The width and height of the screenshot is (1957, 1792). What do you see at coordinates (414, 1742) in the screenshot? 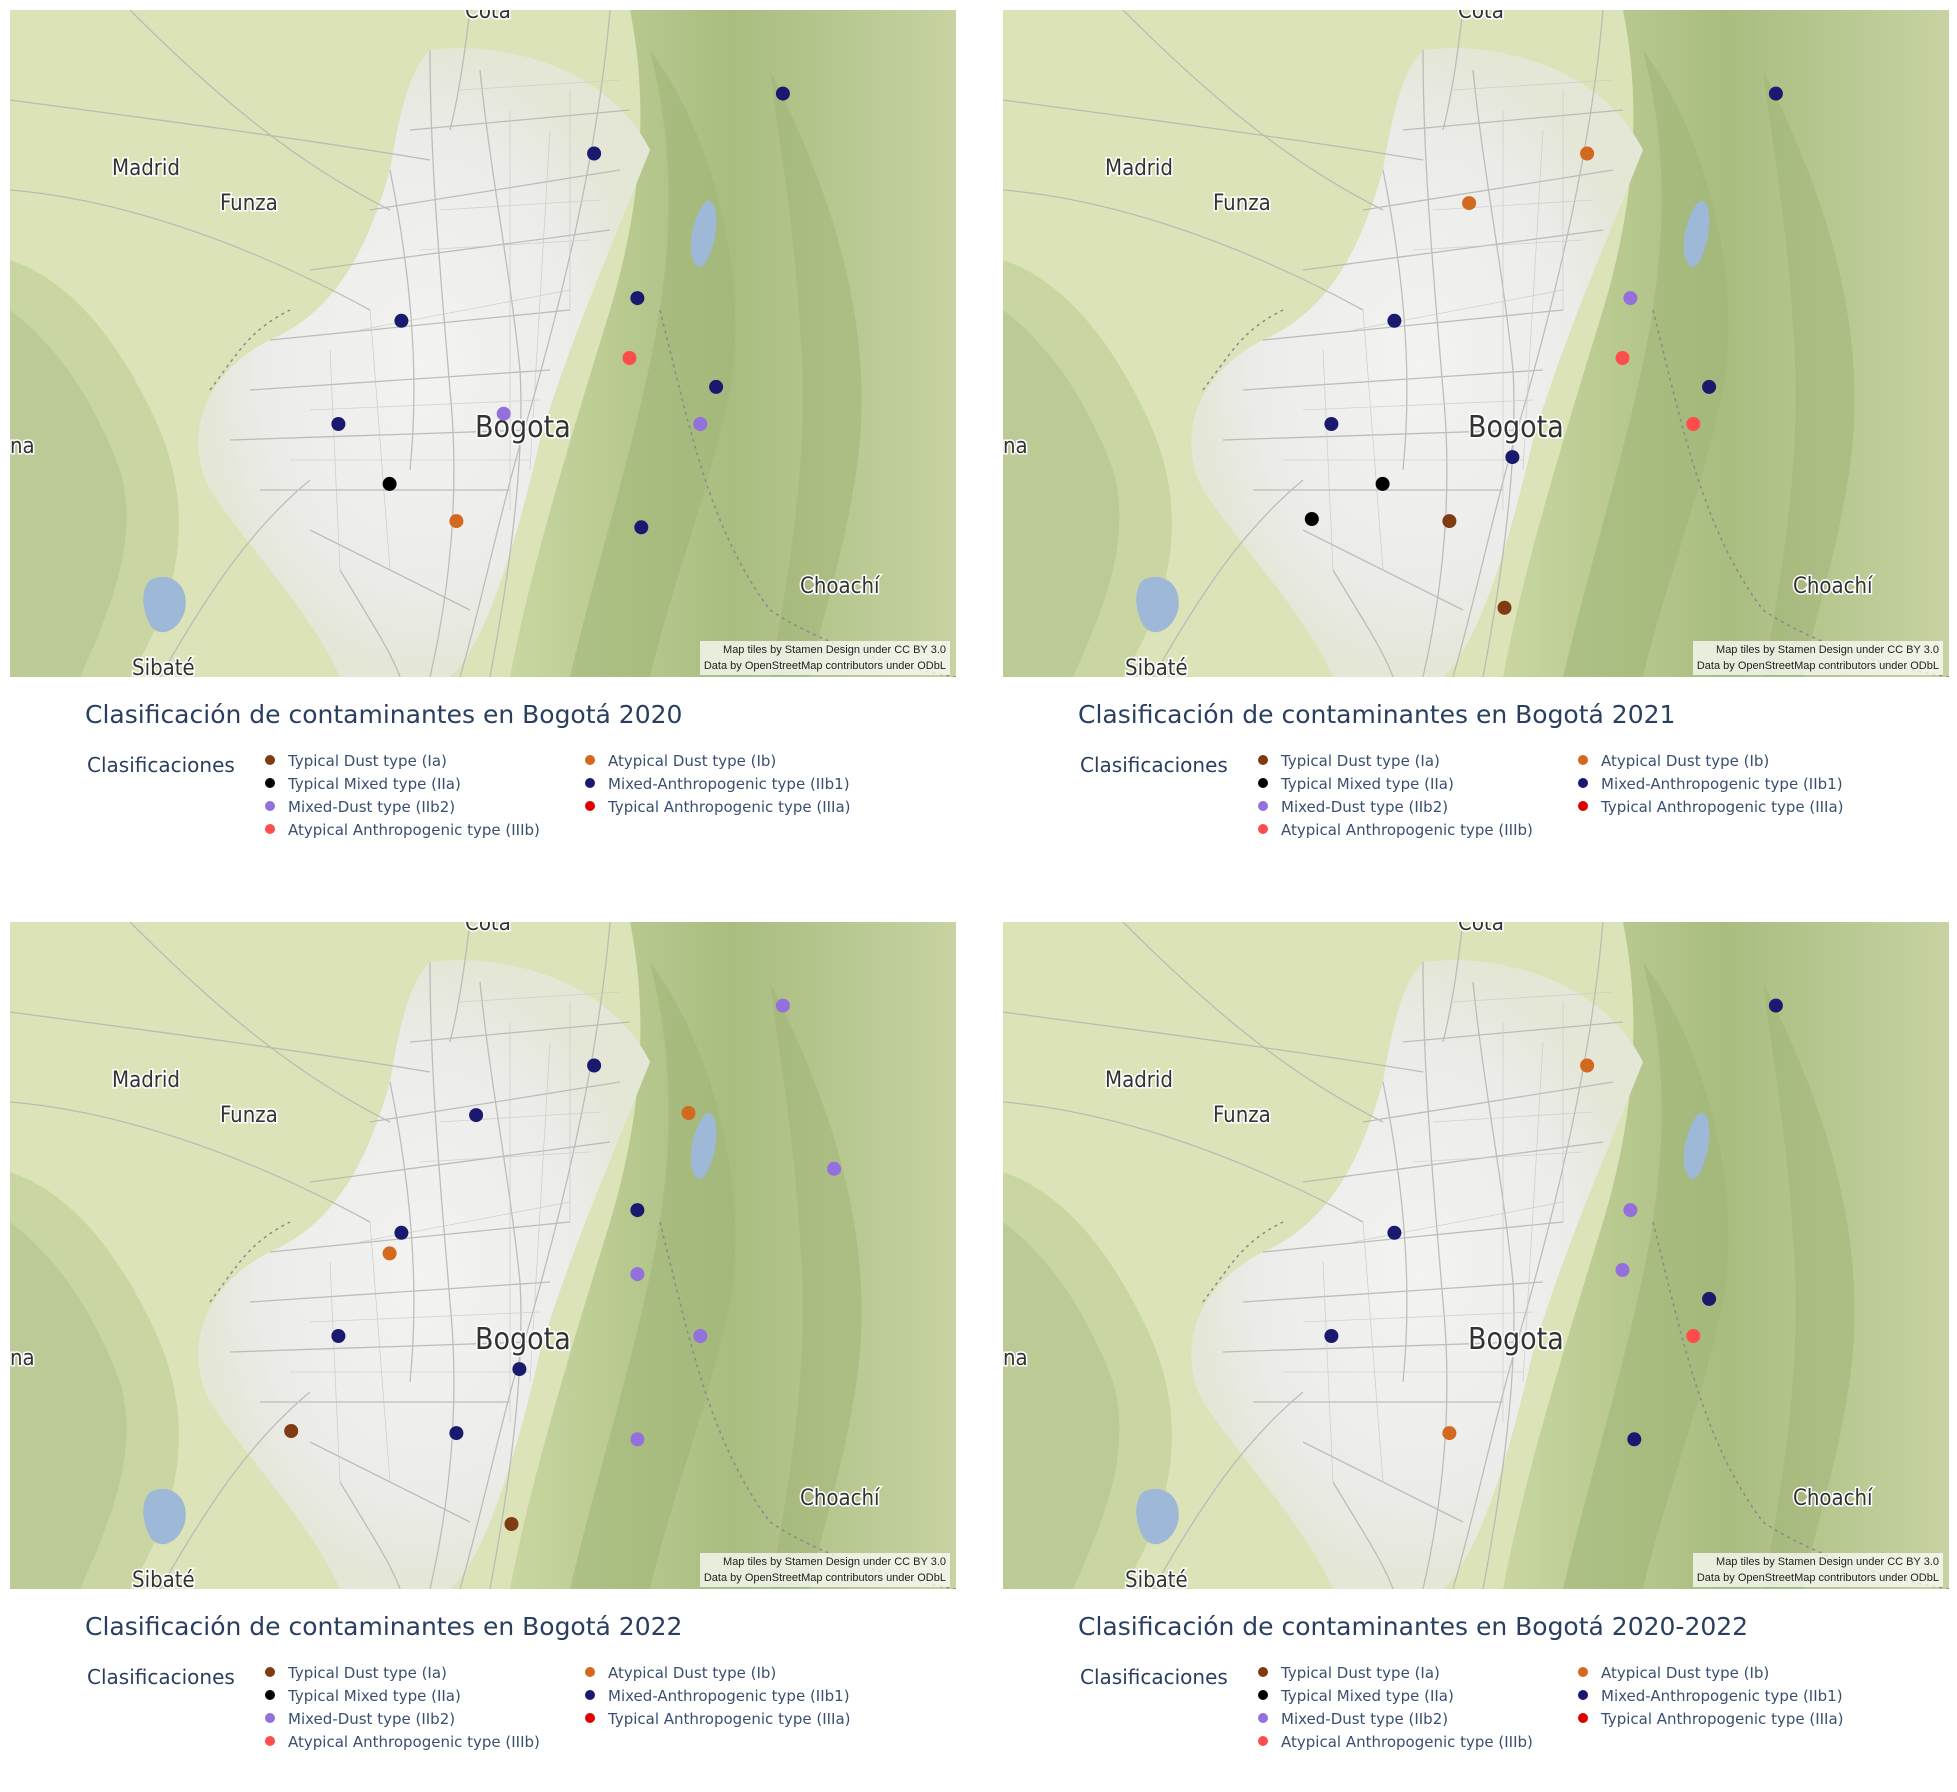
I see `legend-label: Atypical Anthropogenic type (IIIb)` at bounding box center [414, 1742].